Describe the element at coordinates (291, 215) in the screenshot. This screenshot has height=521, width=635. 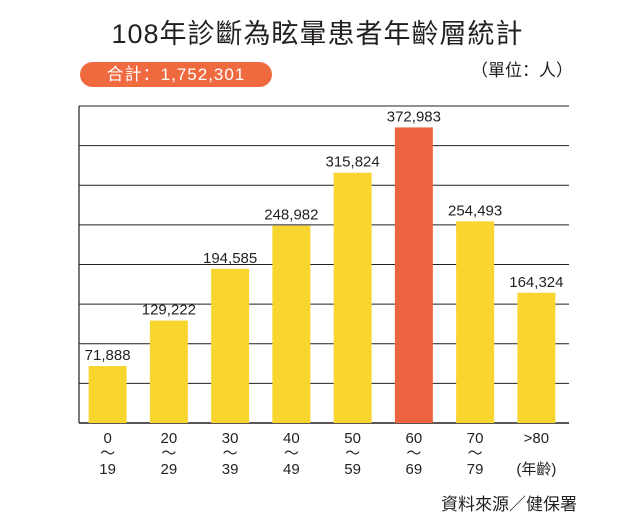
I see `data-label: 248,982` at that location.